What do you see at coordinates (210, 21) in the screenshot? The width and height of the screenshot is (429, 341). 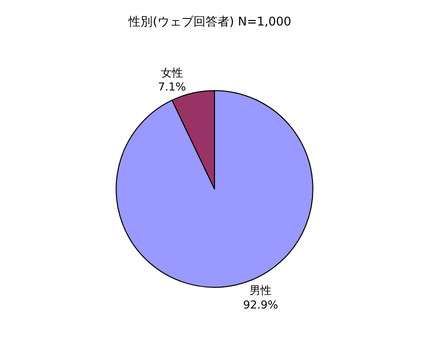 I see `chart-title: 性別(ウェブ回答者) N=1,000` at bounding box center [210, 21].